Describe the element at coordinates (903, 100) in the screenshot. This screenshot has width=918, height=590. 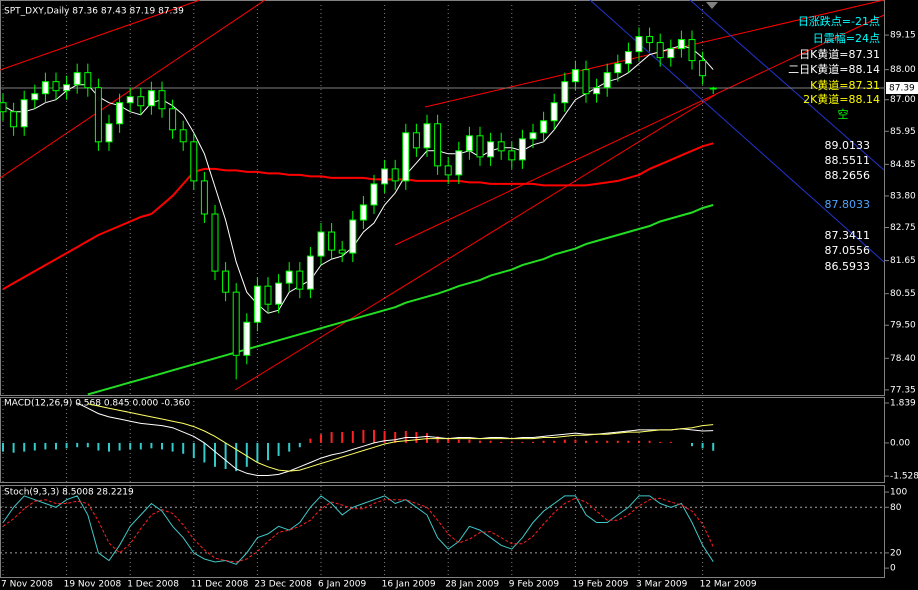
I see `y-tick-label: 87.00` at that location.